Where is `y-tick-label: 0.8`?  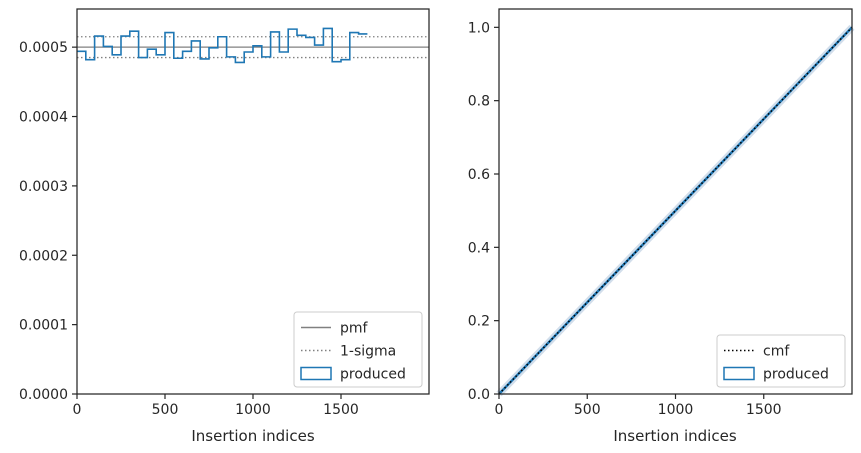
y-tick-label: 0.8 is located at coordinates (479, 102).